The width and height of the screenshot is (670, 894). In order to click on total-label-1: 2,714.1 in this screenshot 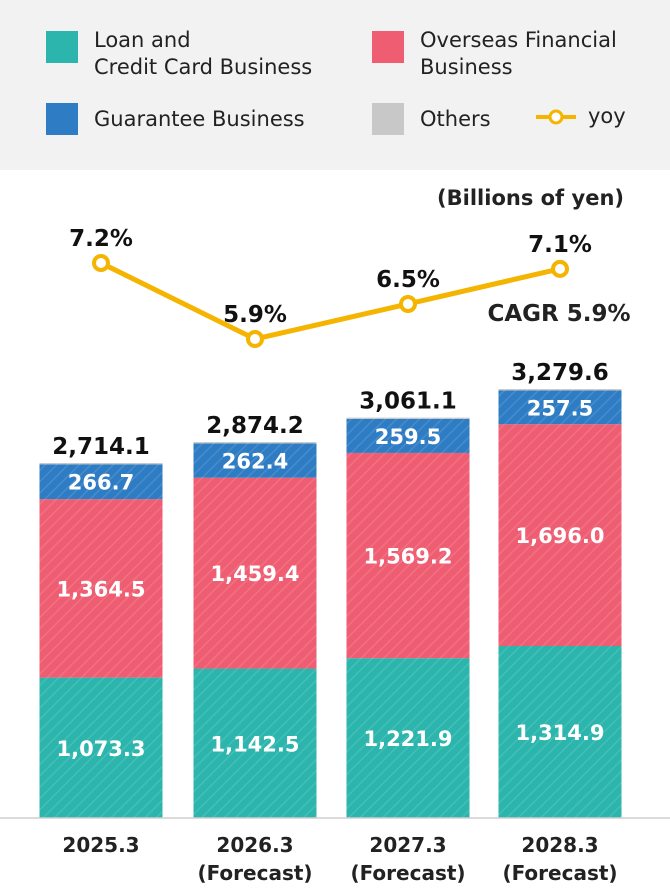, I will do `click(101, 447)`.